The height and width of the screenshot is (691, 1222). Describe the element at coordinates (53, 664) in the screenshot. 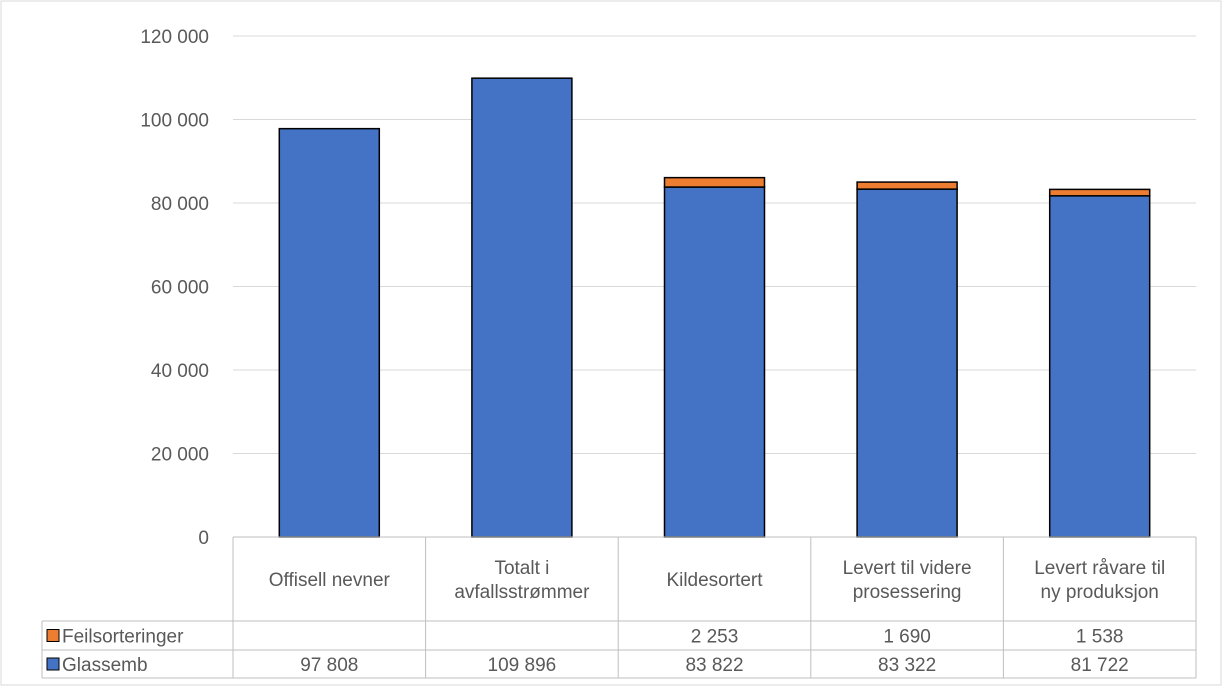

I see `legend-swatch-glassemb` at that location.